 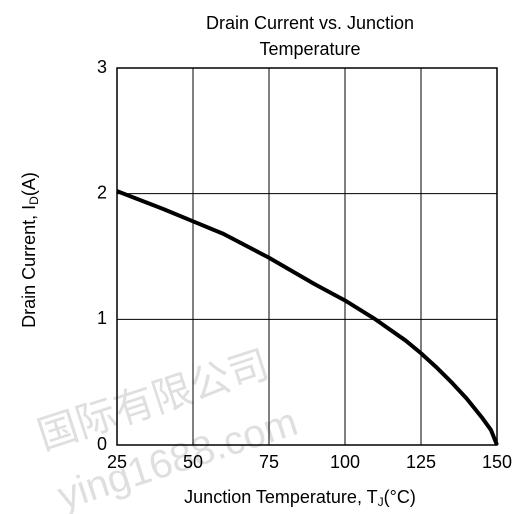 What do you see at coordinates (421, 462) in the screenshot?
I see `x-tick-label: 125` at bounding box center [421, 462].